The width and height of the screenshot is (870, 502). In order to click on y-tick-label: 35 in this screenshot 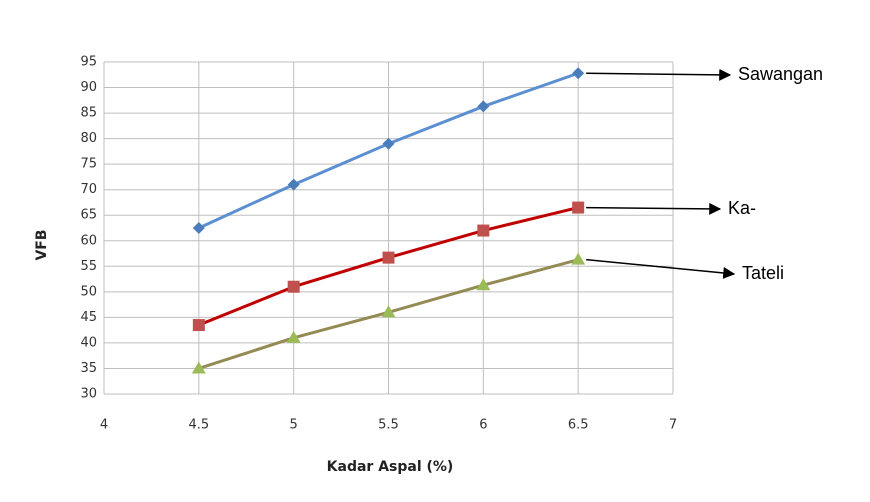, I will do `click(88, 368)`.